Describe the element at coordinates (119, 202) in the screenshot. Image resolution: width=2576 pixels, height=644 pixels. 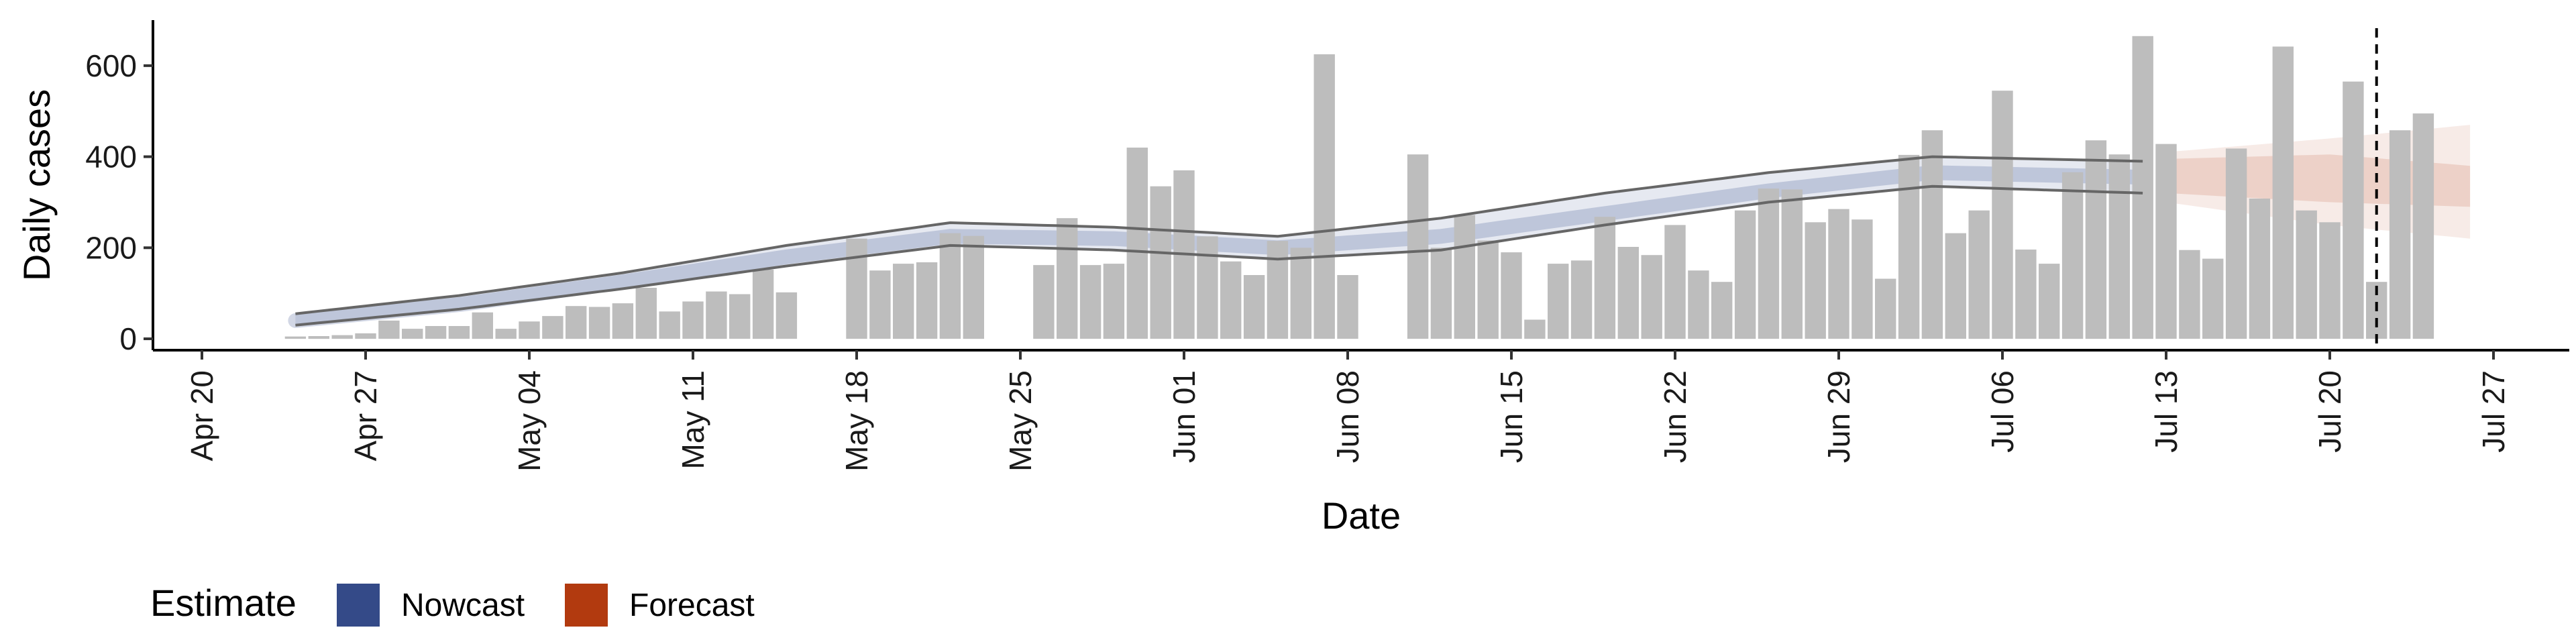
I see `y-axis-ticks: 0 200 400 600` at that location.